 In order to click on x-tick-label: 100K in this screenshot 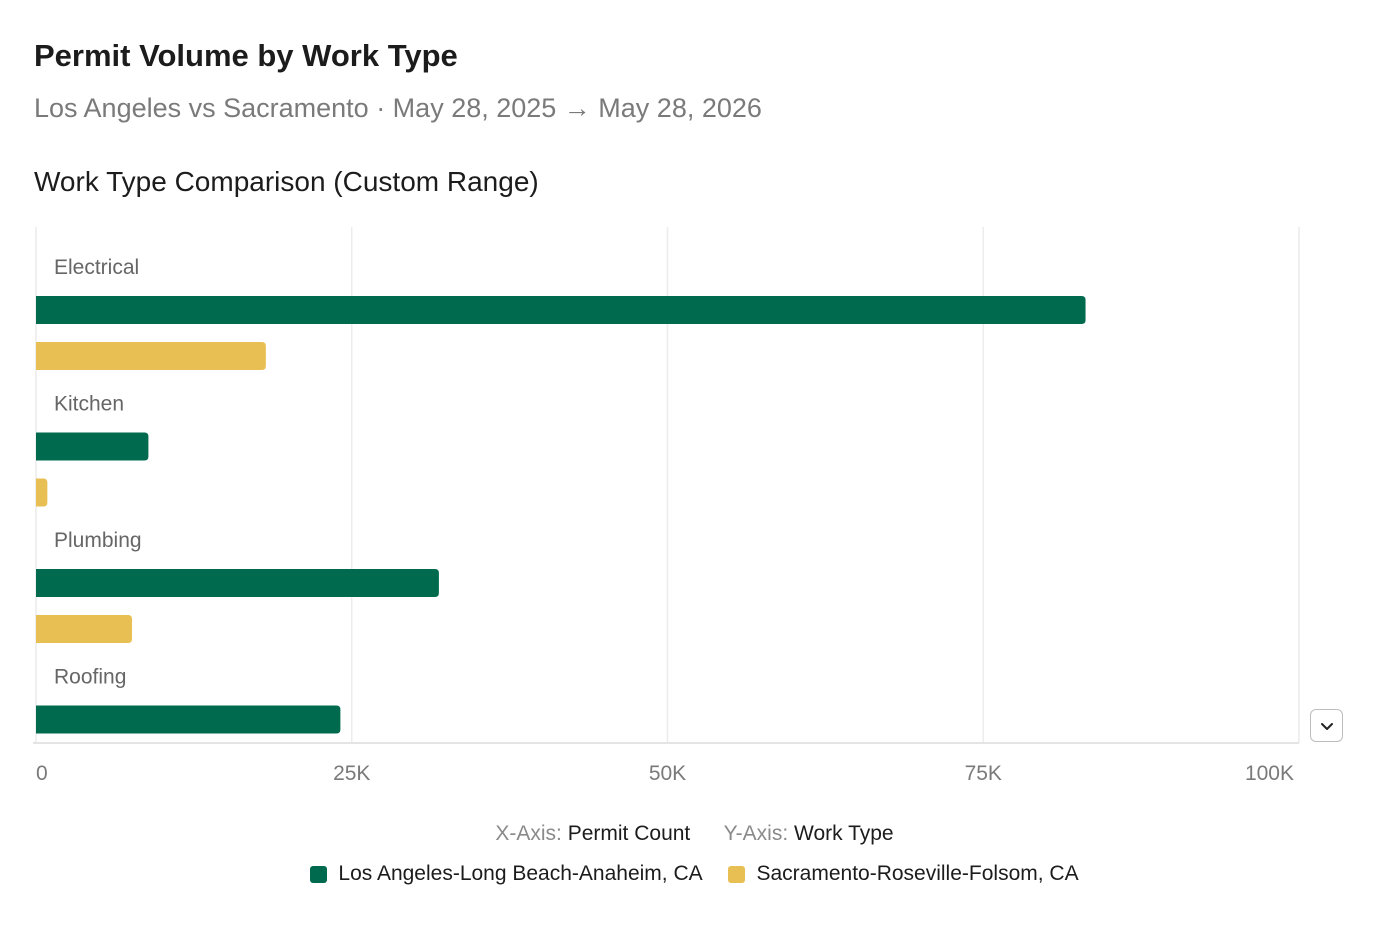, I will do `click(1269, 773)`.